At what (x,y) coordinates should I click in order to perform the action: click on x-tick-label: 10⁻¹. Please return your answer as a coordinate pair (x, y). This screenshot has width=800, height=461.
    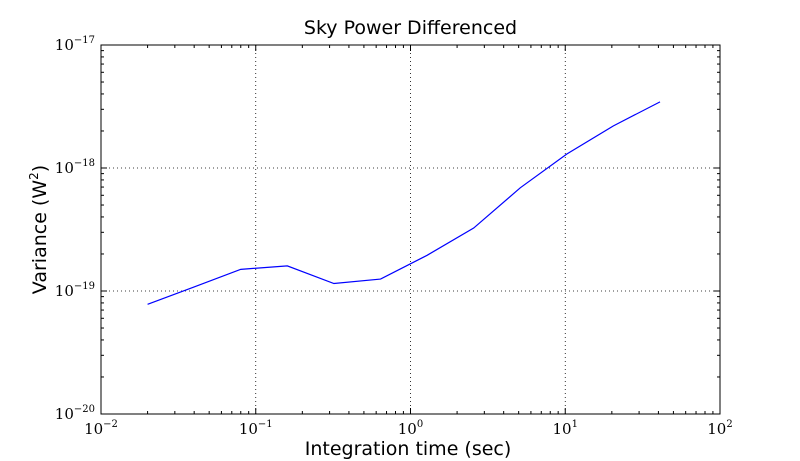
    Looking at the image, I should click on (256, 428).